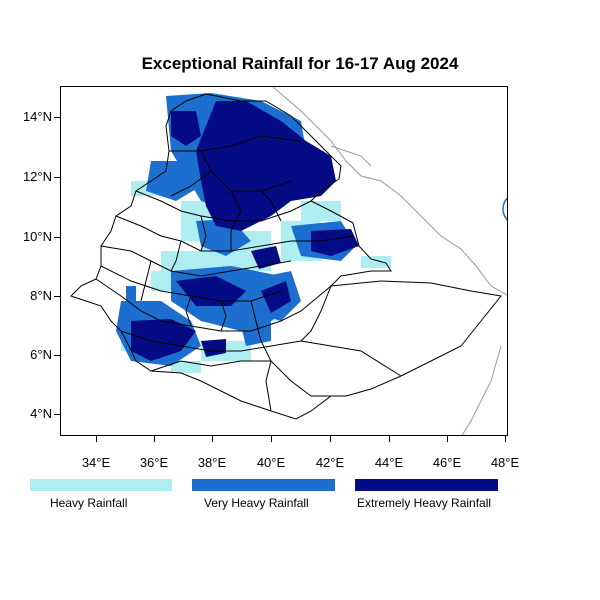 The width and height of the screenshot is (600, 600). Describe the element at coordinates (101, 485) in the screenshot. I see `legend-swatch-heavy` at that location.